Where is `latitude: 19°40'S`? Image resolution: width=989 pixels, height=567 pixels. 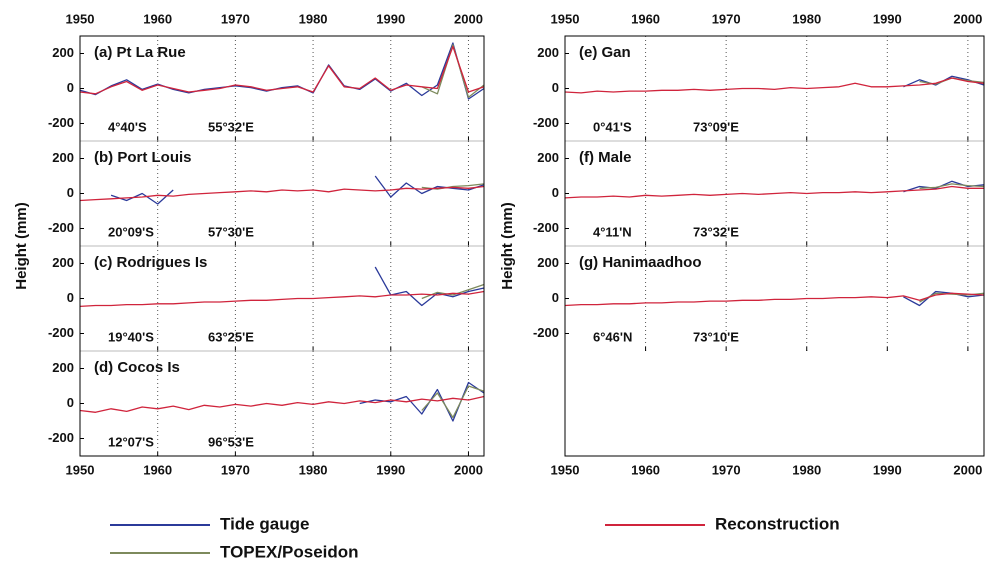
latitude: 19°40'S is located at coordinates (131, 336).